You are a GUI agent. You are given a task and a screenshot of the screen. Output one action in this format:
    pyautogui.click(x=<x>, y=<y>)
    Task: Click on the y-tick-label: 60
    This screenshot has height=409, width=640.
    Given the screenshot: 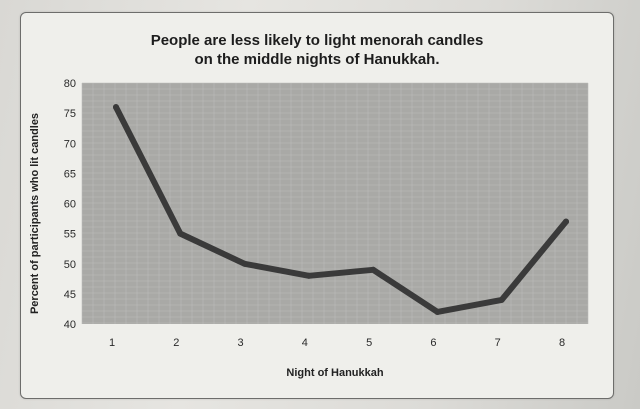 What is the action you would take?
    pyautogui.click(x=70, y=205)
    